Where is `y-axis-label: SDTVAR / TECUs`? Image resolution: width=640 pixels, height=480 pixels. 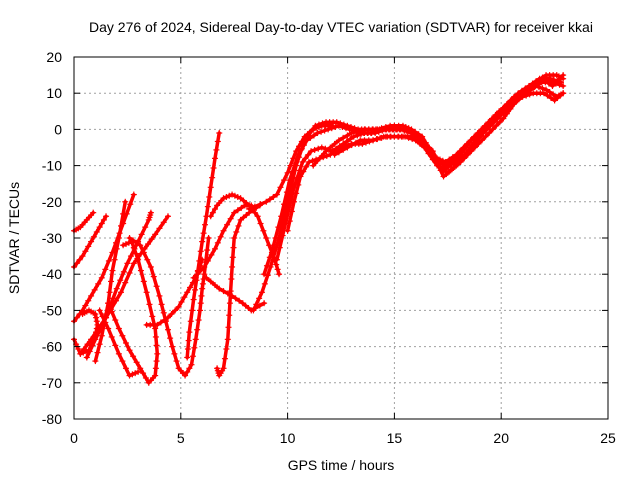
y-axis-label: SDTVAR / TECUs is located at coordinates (14, 238).